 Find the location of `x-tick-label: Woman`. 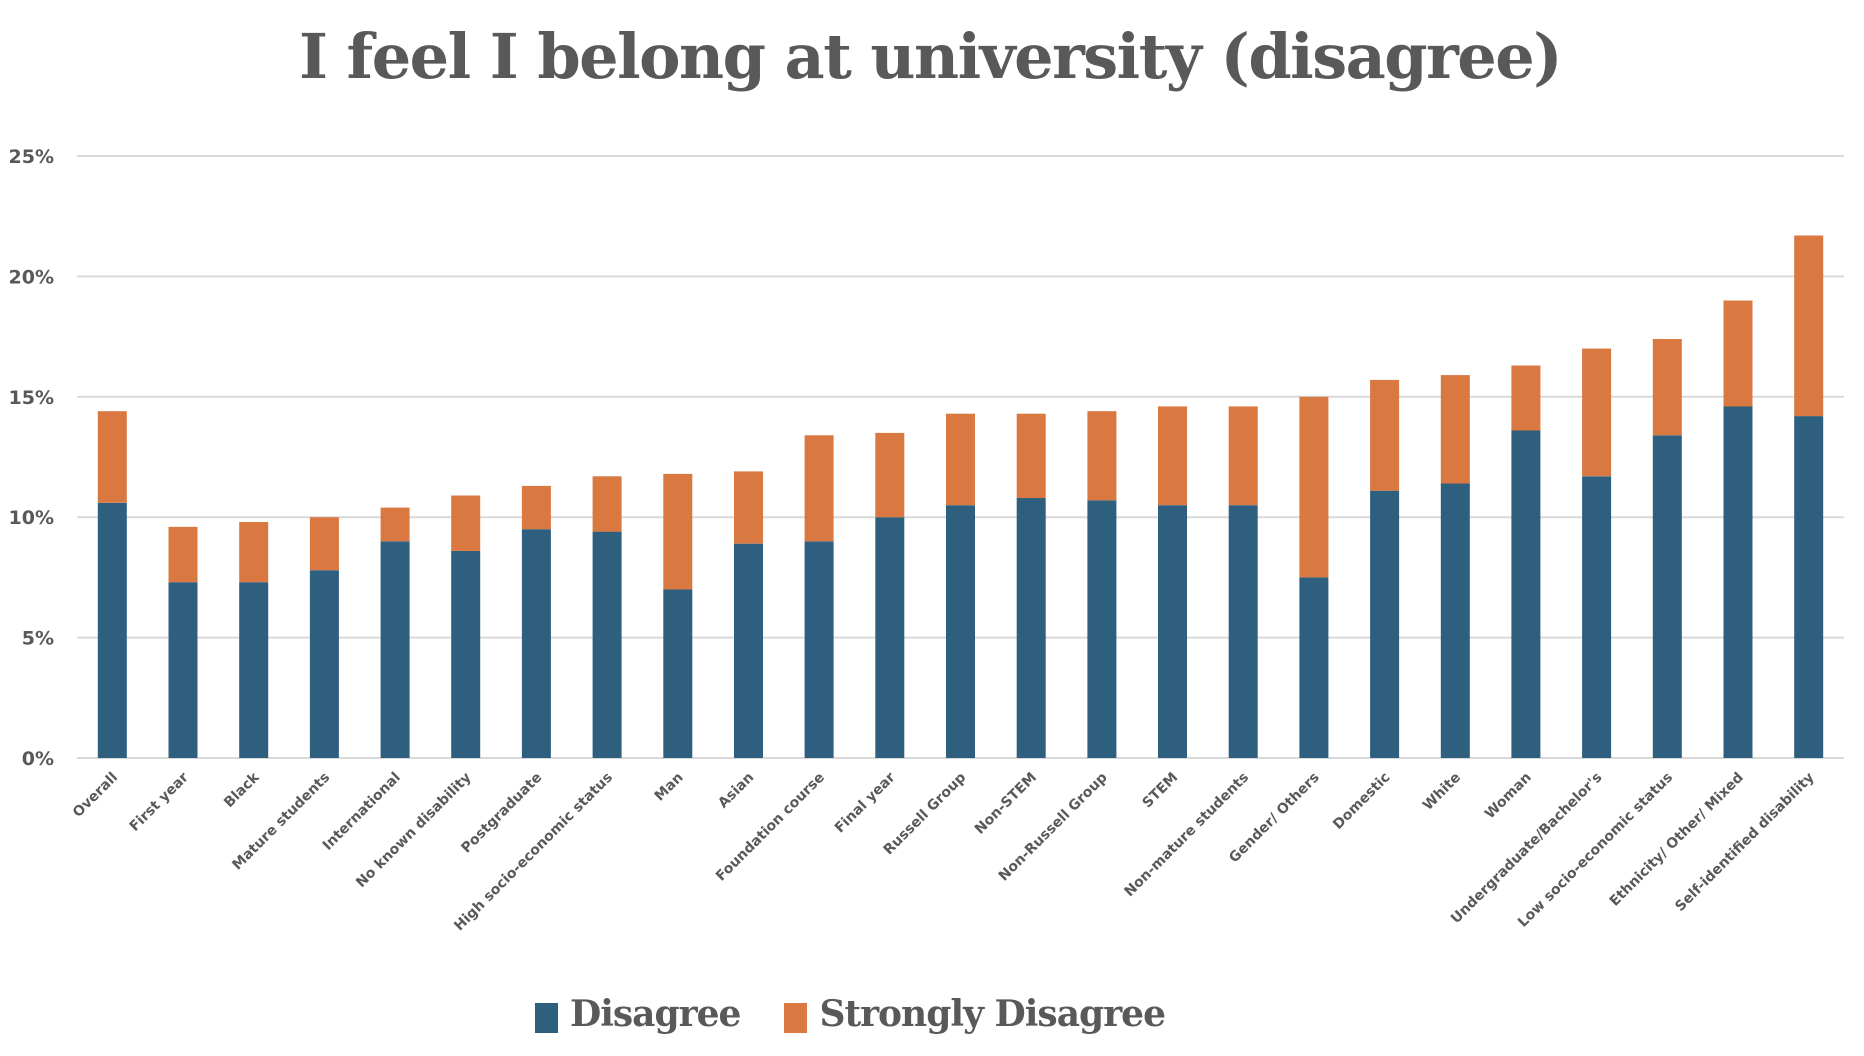

x-tick-label: Woman is located at coordinates (1508, 796).